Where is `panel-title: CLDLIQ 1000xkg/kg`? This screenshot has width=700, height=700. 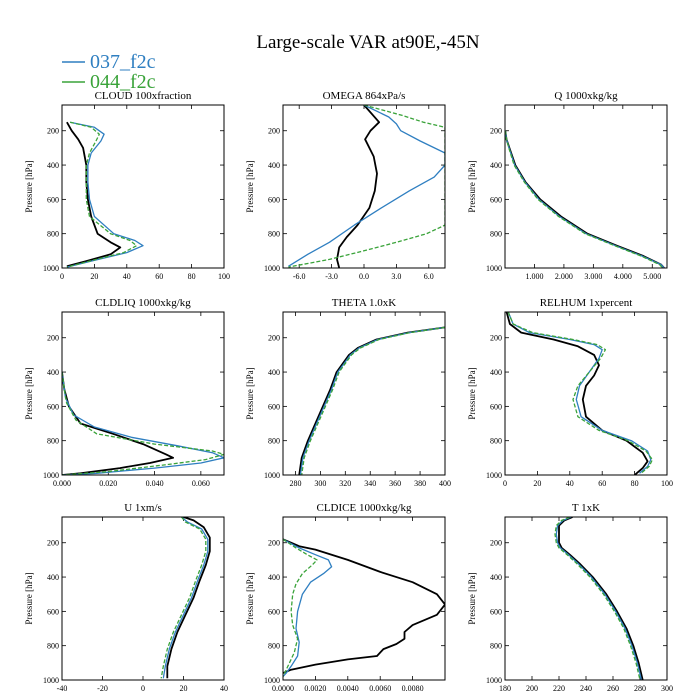
panel-title: CLDLIQ 1000xkg/kg is located at coordinates (143, 303).